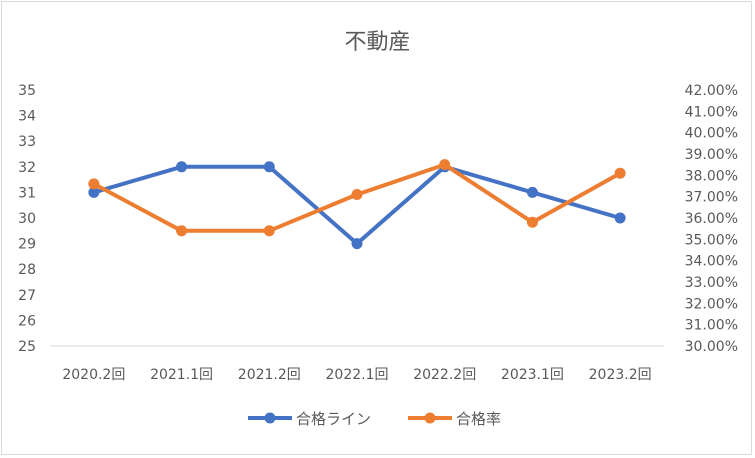  Describe the element at coordinates (444, 375) in the screenshot. I see `x-tick-label: 2022.2回` at that location.